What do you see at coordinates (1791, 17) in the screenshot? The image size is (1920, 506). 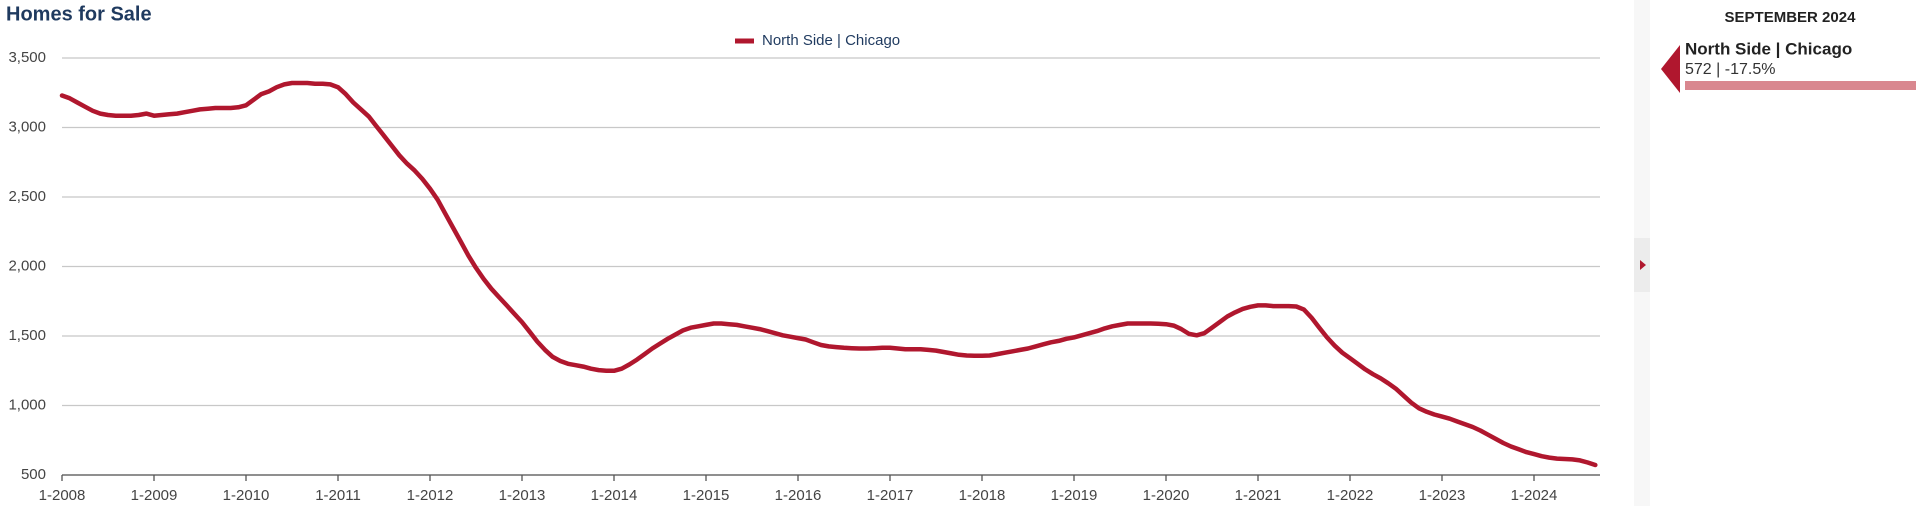 I see `panel-date: SEPTEMBER 2024` at bounding box center [1791, 17].